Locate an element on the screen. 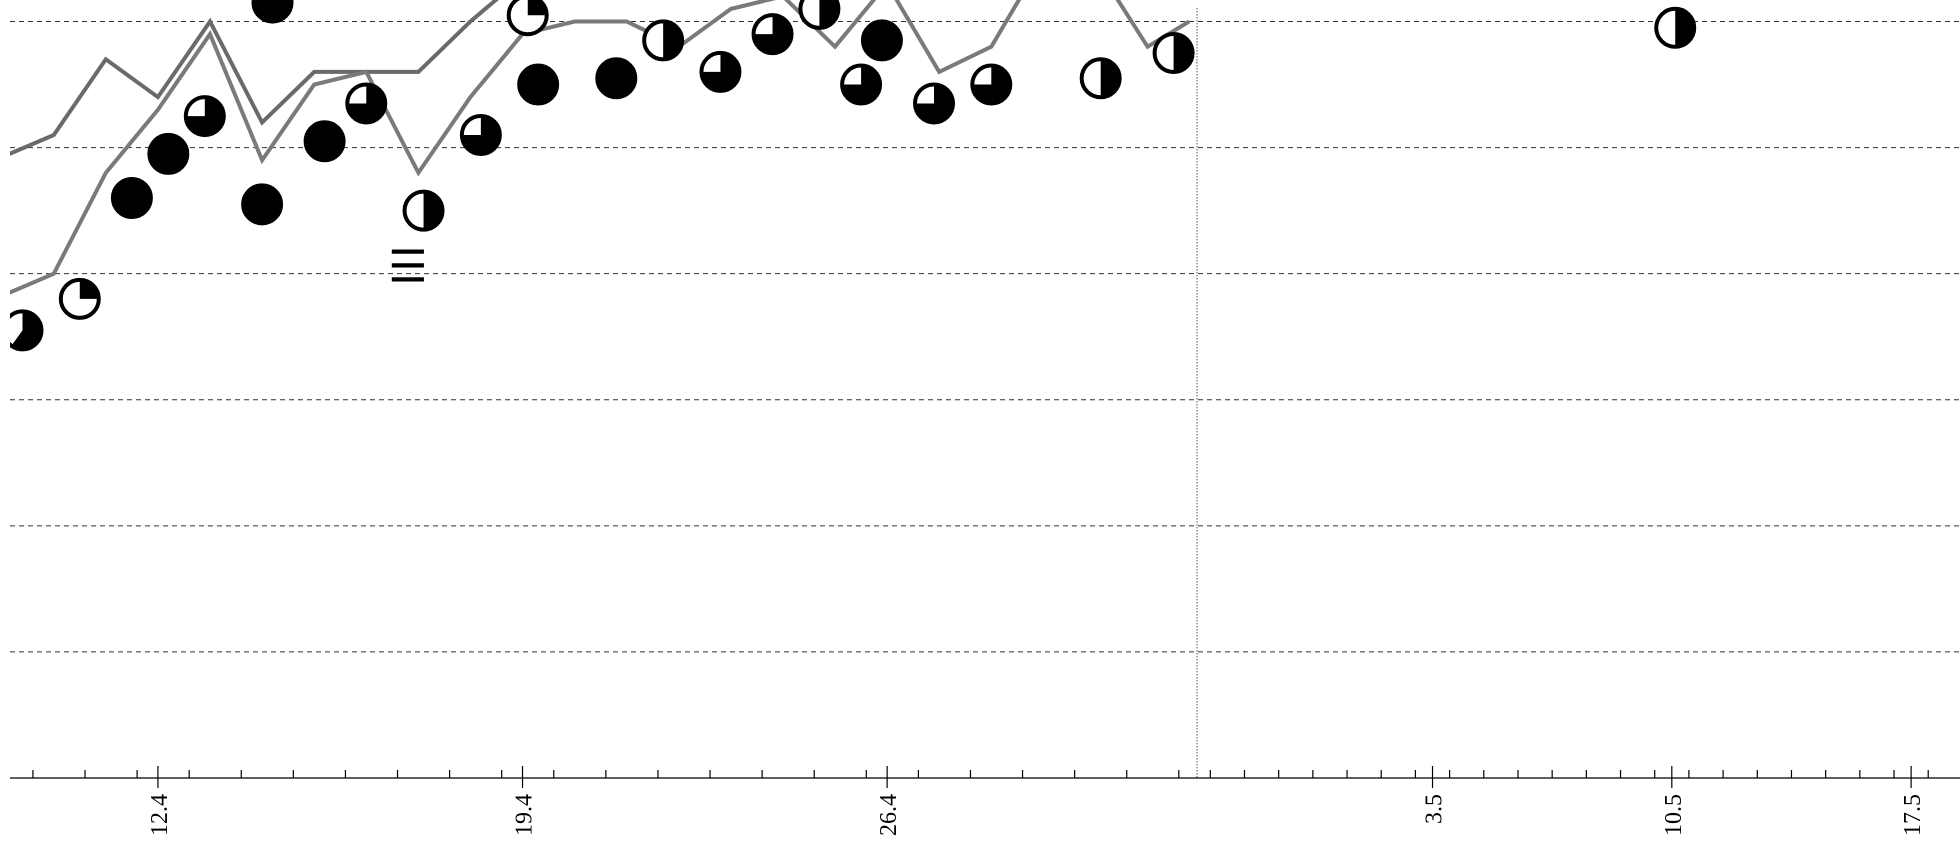 Image resolution: width=1960 pixels, height=856 pixels. x-tick-label: 26.4 is located at coordinates (889, 815).